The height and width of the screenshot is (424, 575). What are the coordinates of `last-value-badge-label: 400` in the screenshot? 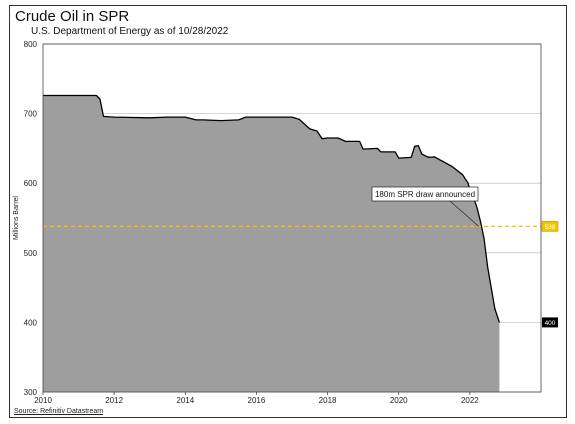 It's located at (550, 323).